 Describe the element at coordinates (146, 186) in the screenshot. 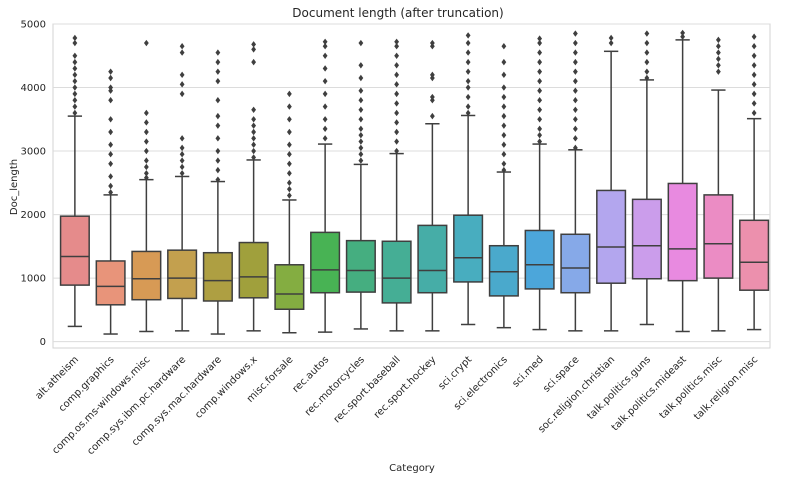

I see `box-comp.os.ms-windows.misc` at that location.